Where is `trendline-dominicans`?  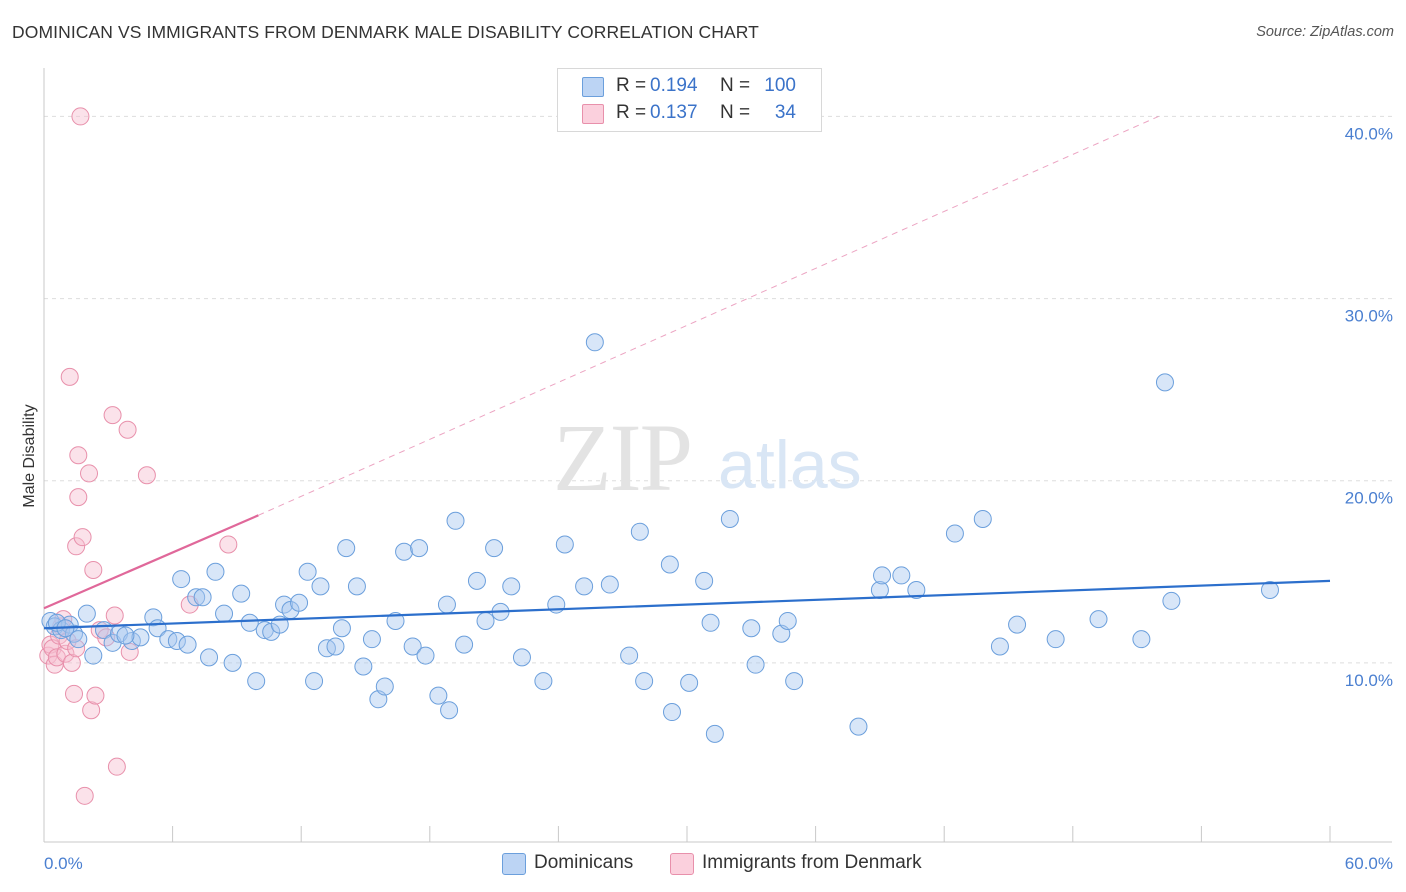
trendline-dominicans is located at coordinates (687, 604).